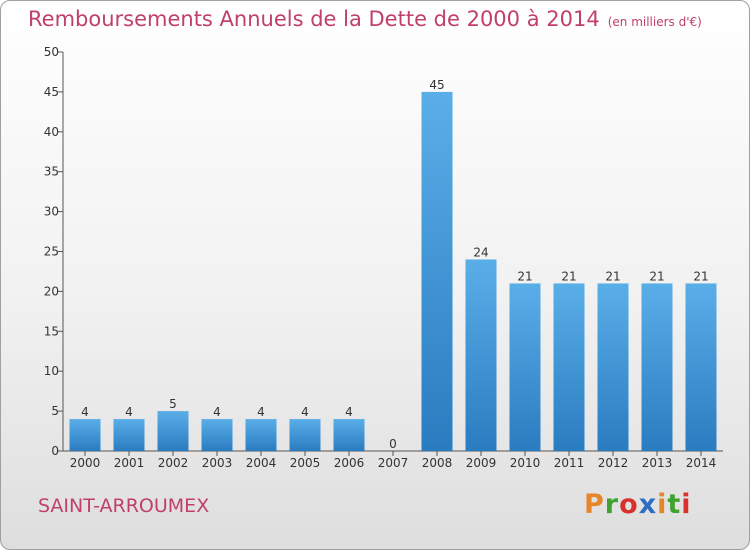 Image resolution: width=750 pixels, height=550 pixels. I want to click on x-tick-label: 2004, so click(261, 463).